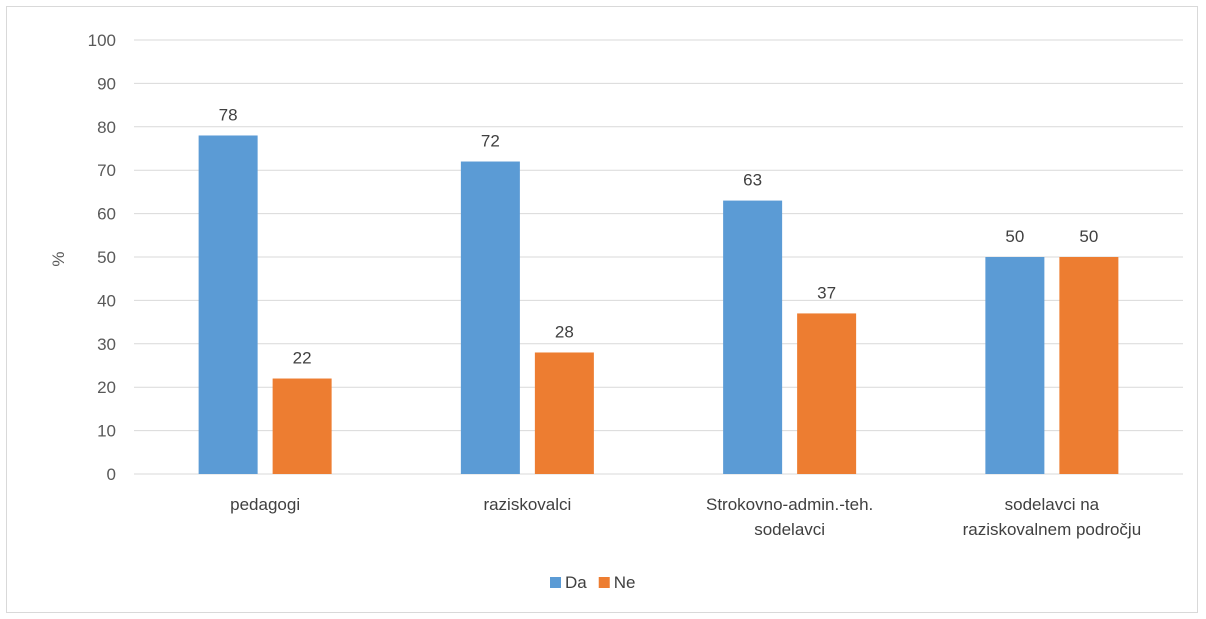 The width and height of the screenshot is (1206, 619). I want to click on data-label: 22, so click(302, 358).